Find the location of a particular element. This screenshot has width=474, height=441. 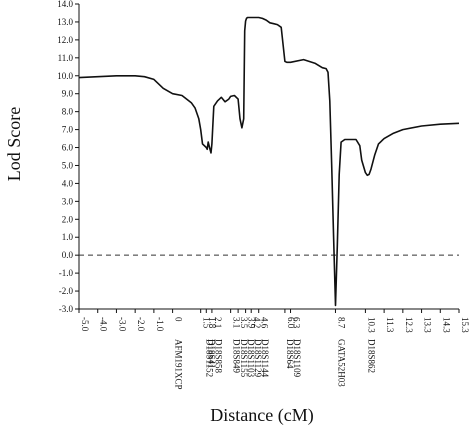

y-tick-label: 5.0 is located at coordinates (68, 165).